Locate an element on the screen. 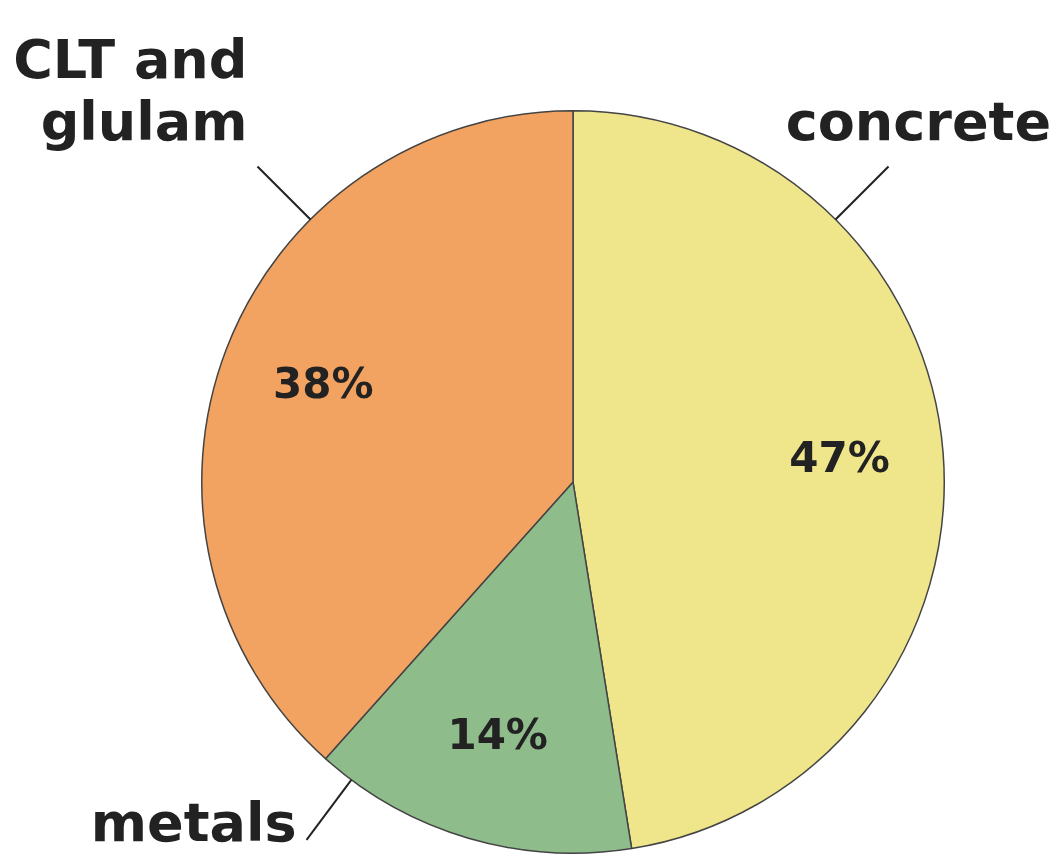  data-label: 38% is located at coordinates (323, 383).